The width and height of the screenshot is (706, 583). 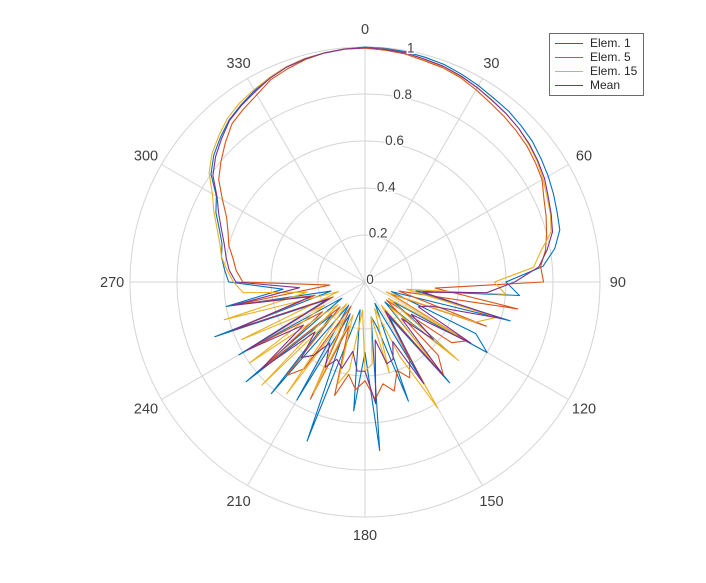 I want to click on legend-label: Mean, so click(x=605, y=85).